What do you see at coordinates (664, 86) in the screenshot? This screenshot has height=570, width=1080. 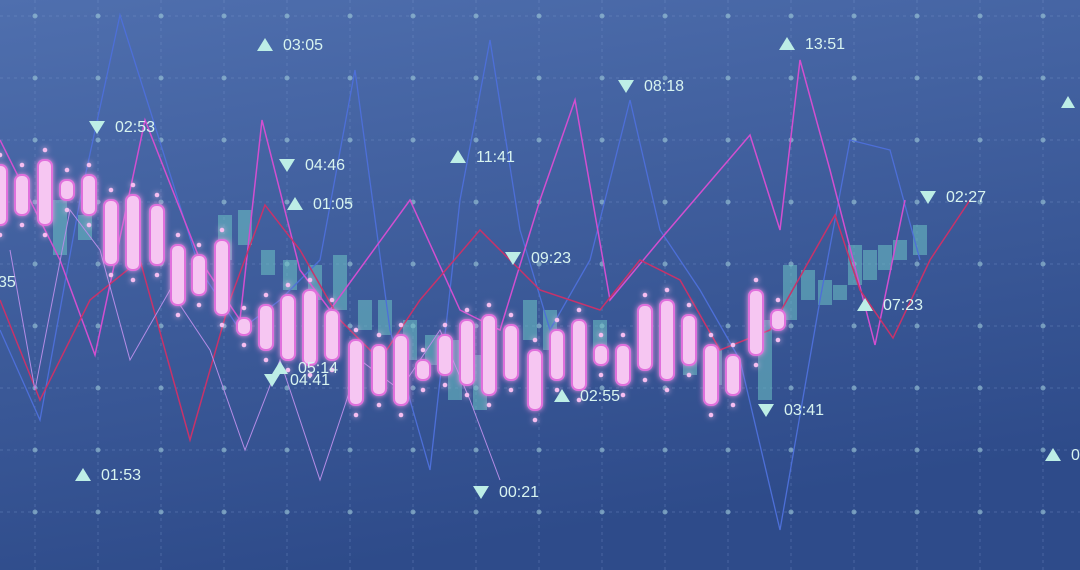 I see `marker-label: 08:18` at bounding box center [664, 86].